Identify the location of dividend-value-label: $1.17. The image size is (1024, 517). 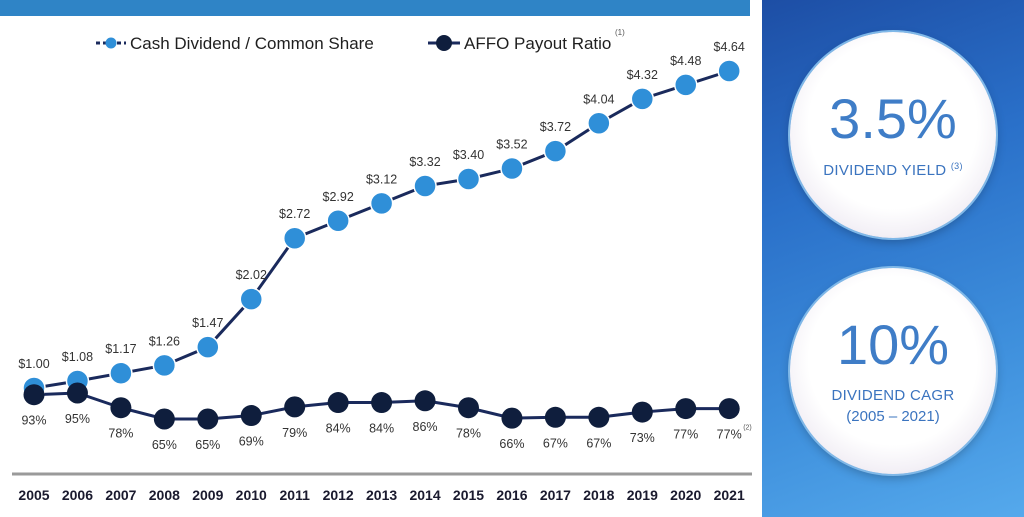
(120, 349).